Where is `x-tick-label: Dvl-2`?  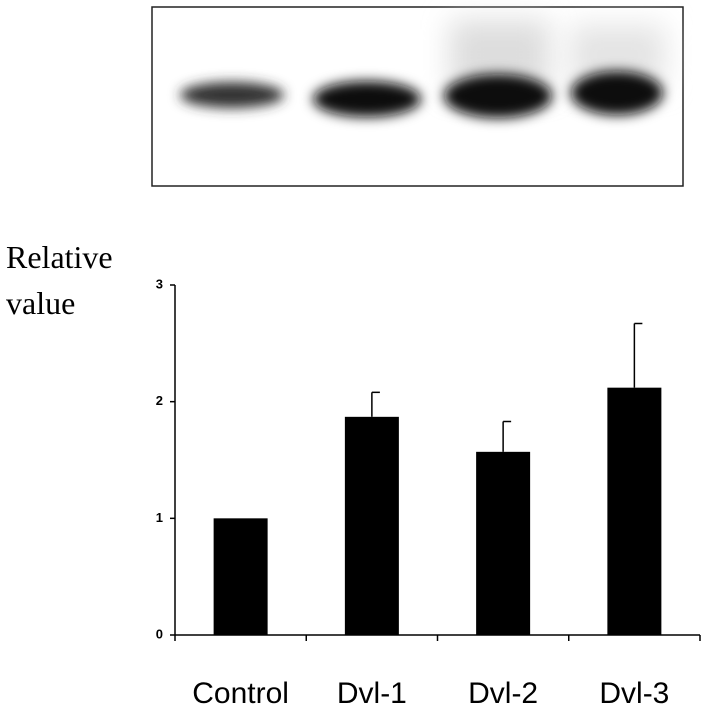
x-tick-label: Dvl-2 is located at coordinates (503, 693).